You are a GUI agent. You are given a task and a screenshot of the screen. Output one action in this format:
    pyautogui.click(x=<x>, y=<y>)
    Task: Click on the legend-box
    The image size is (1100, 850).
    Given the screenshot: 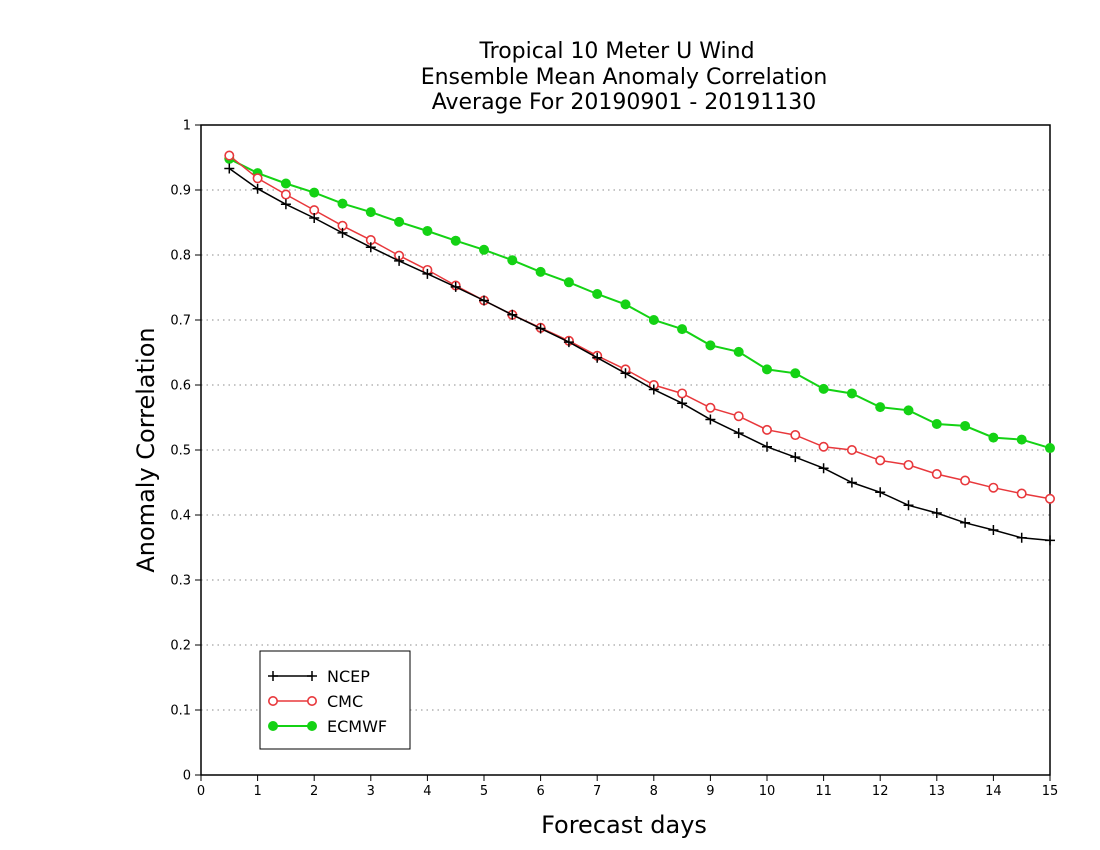 What is the action you would take?
    pyautogui.click(x=335, y=700)
    